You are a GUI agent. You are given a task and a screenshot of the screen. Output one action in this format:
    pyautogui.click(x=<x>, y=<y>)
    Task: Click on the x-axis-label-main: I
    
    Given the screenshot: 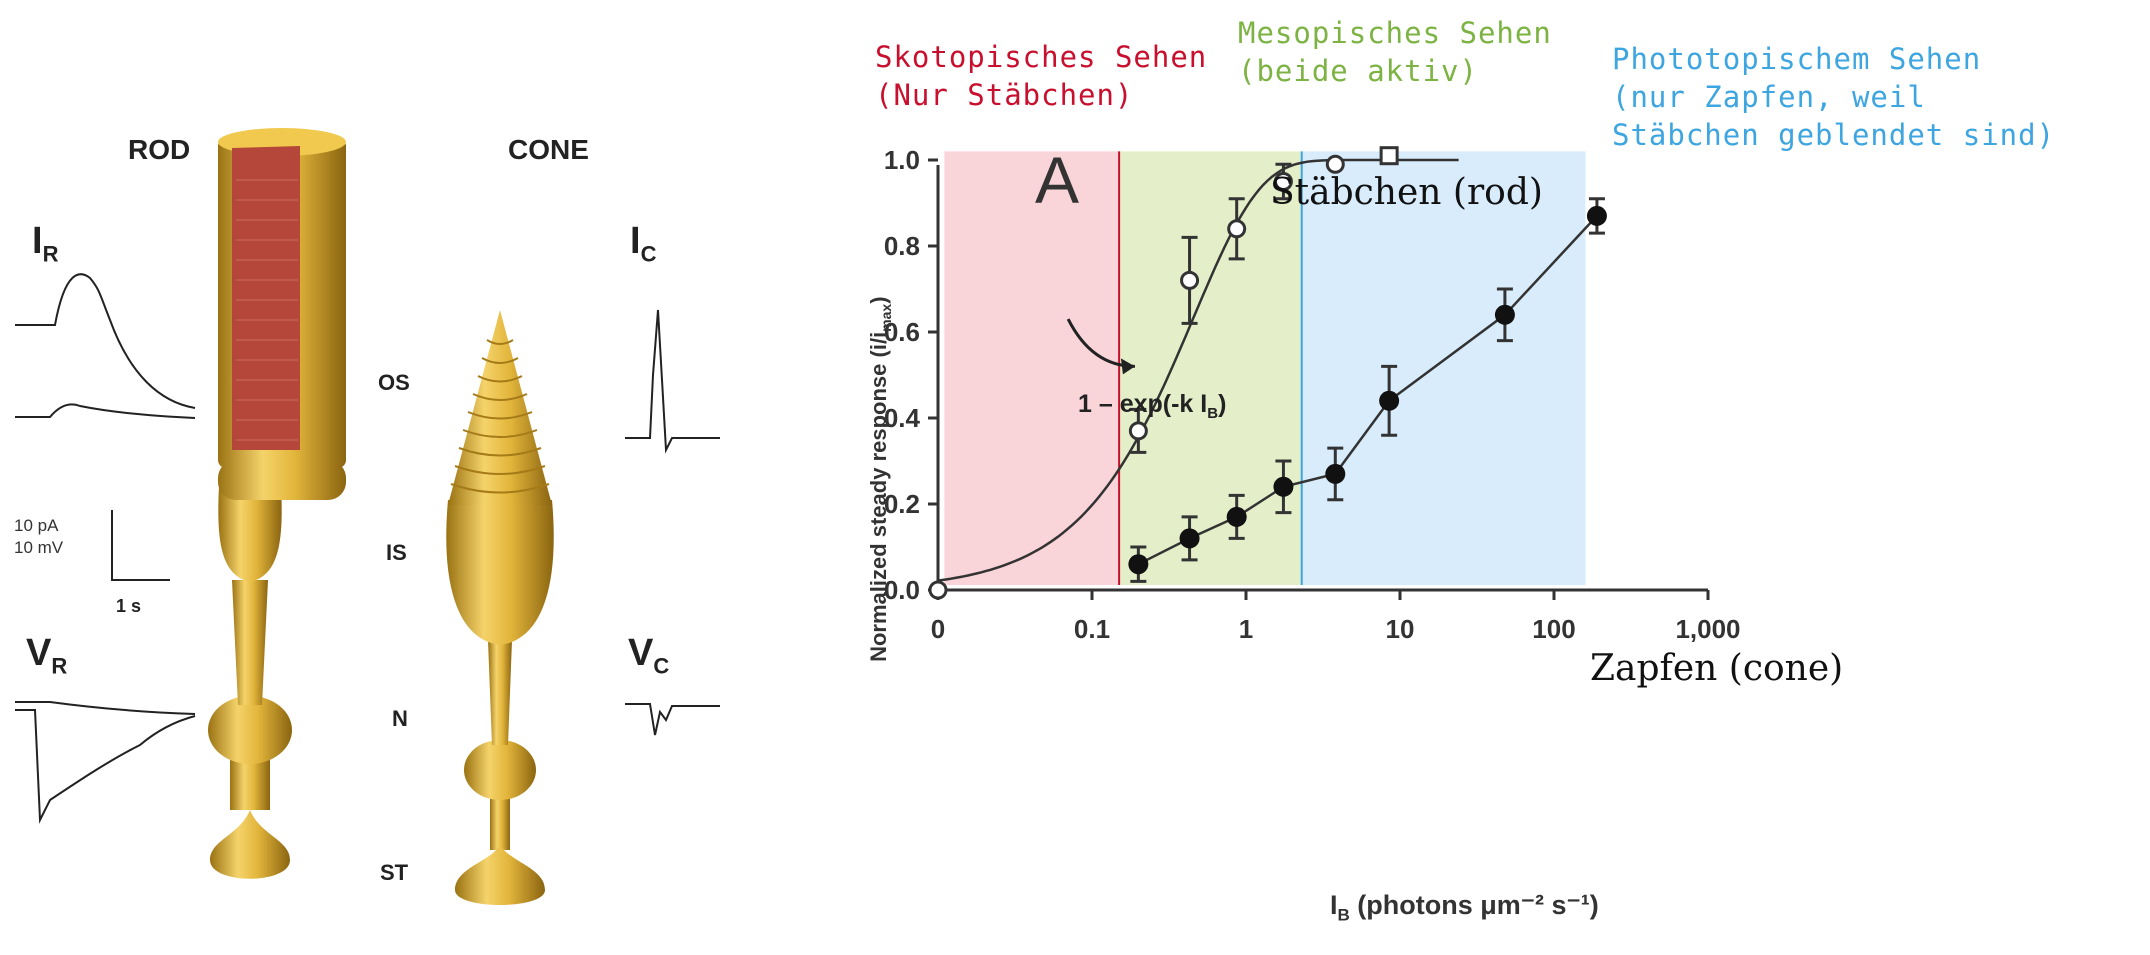 What is the action you would take?
    pyautogui.click(x=1334, y=905)
    